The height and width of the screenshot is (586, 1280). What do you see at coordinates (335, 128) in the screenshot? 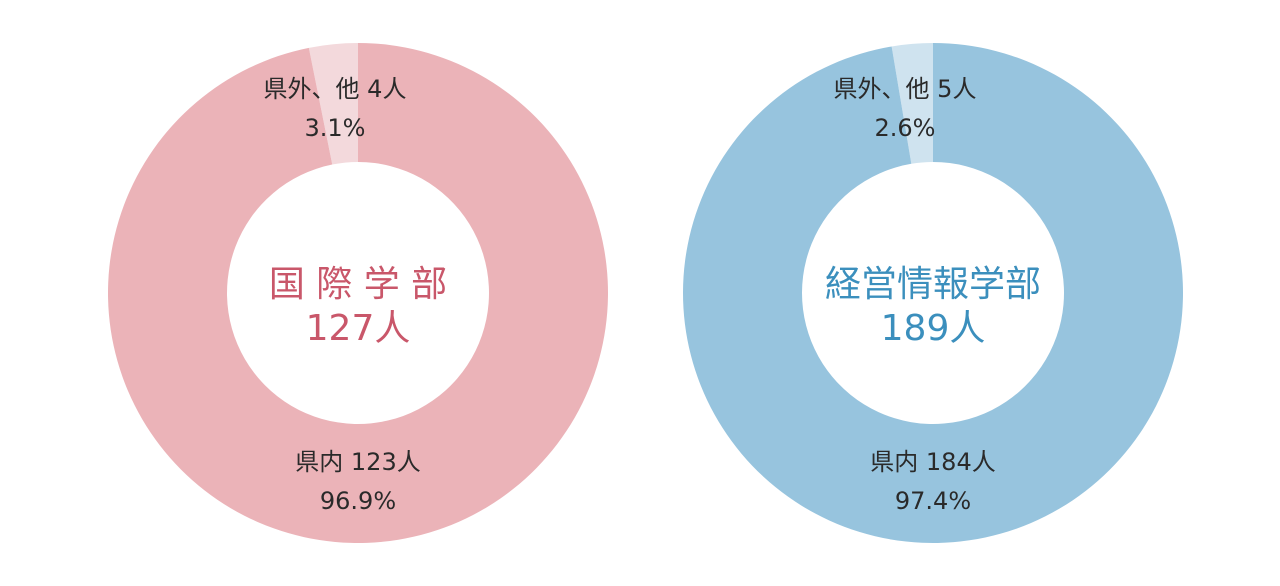
I see `slice-percent-outside: 3.1%` at bounding box center [335, 128].